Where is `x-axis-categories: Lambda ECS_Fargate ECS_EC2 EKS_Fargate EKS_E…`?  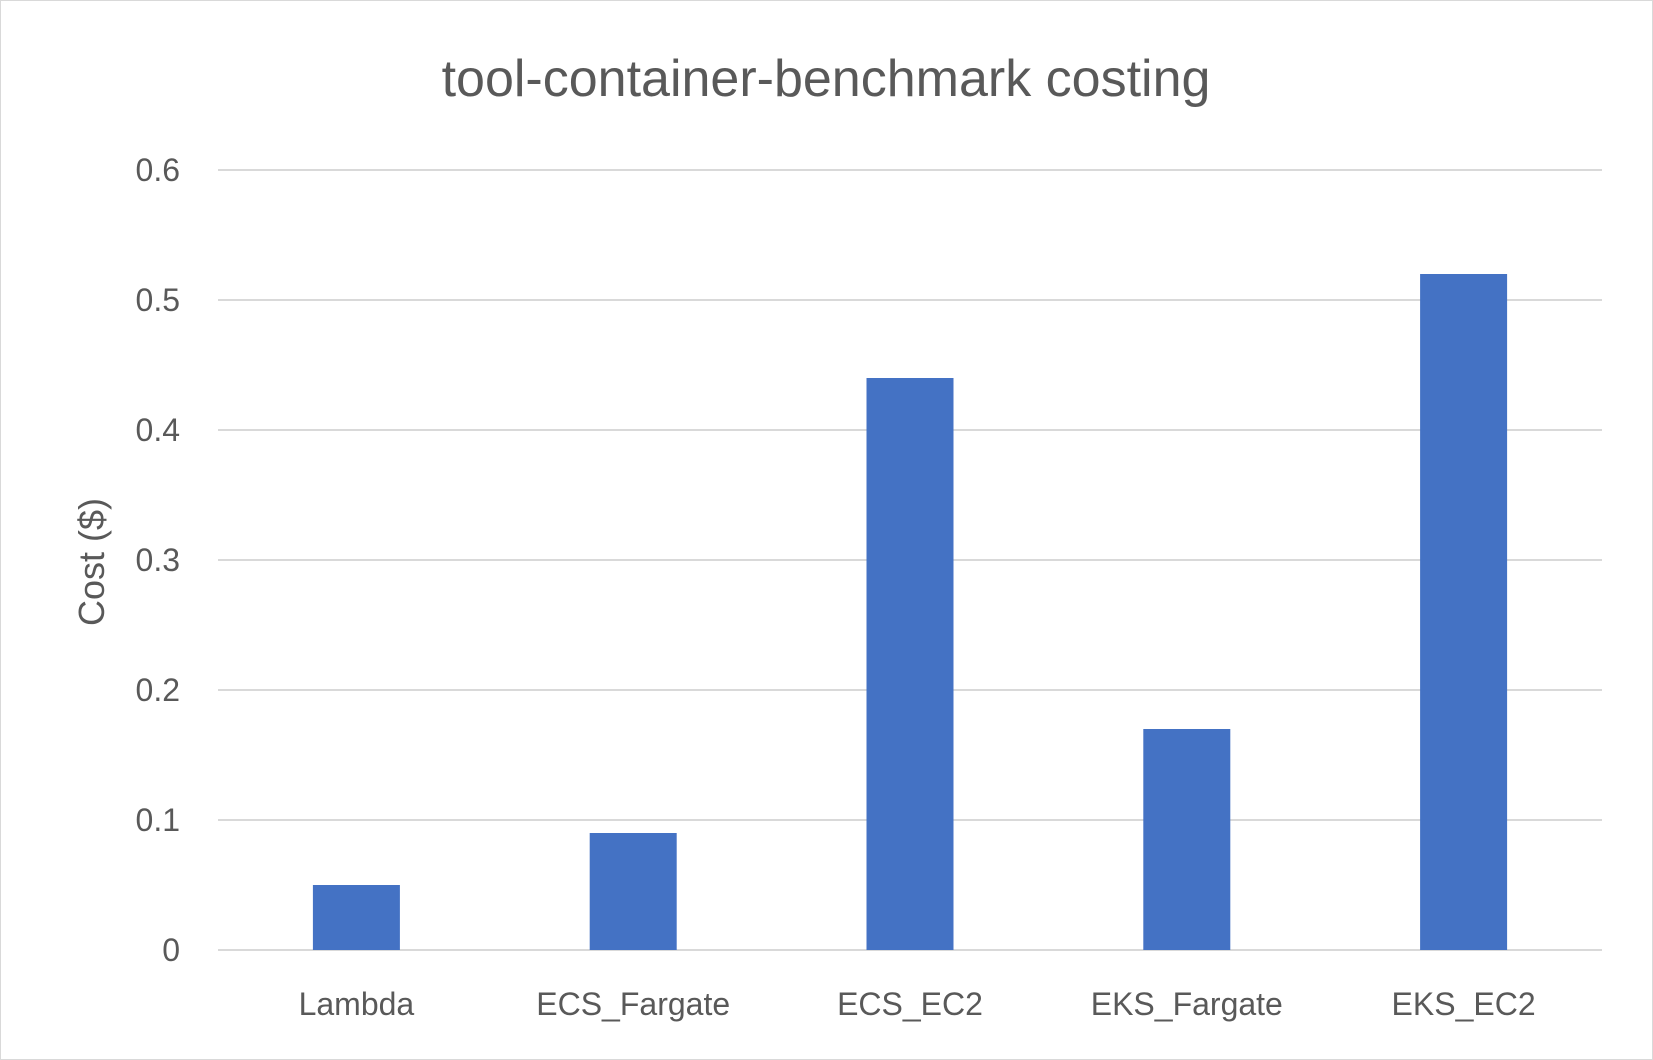 x-axis-categories: Lambda ECS_Fargate ECS_EC2 EKS_Fargate EKS_E… is located at coordinates (917, 1004).